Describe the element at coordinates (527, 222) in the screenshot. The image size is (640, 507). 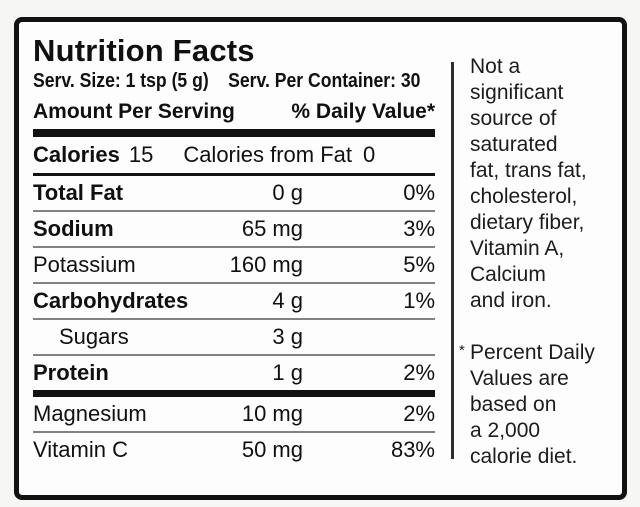
I see `note-line: dietary fiber,` at that location.